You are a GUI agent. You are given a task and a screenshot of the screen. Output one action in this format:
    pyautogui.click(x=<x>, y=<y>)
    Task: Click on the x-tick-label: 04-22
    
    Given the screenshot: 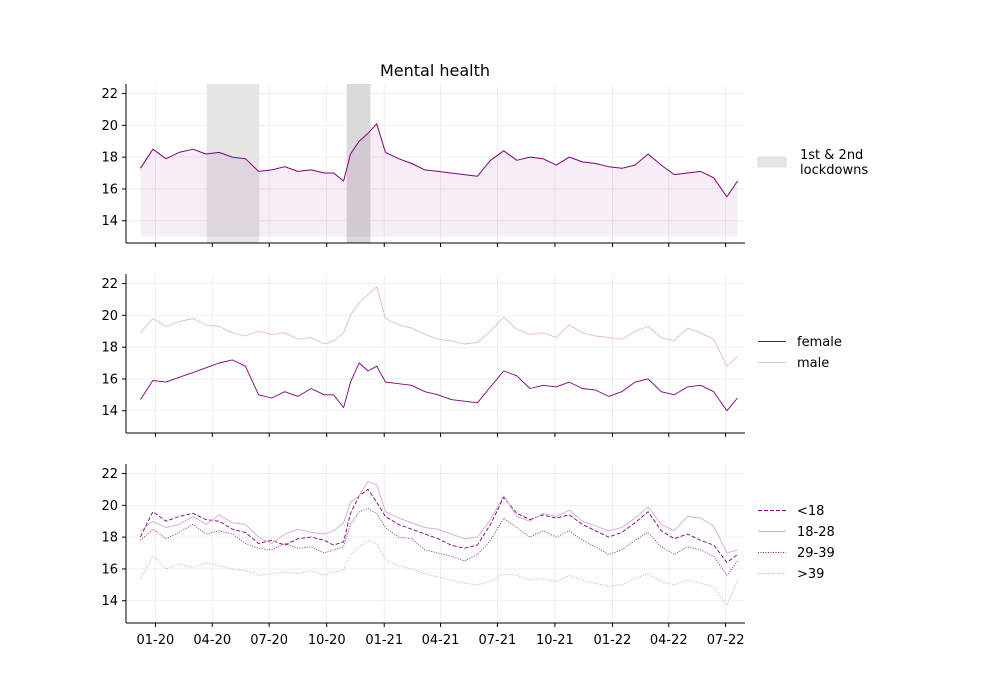 What is the action you would take?
    pyautogui.click(x=669, y=640)
    